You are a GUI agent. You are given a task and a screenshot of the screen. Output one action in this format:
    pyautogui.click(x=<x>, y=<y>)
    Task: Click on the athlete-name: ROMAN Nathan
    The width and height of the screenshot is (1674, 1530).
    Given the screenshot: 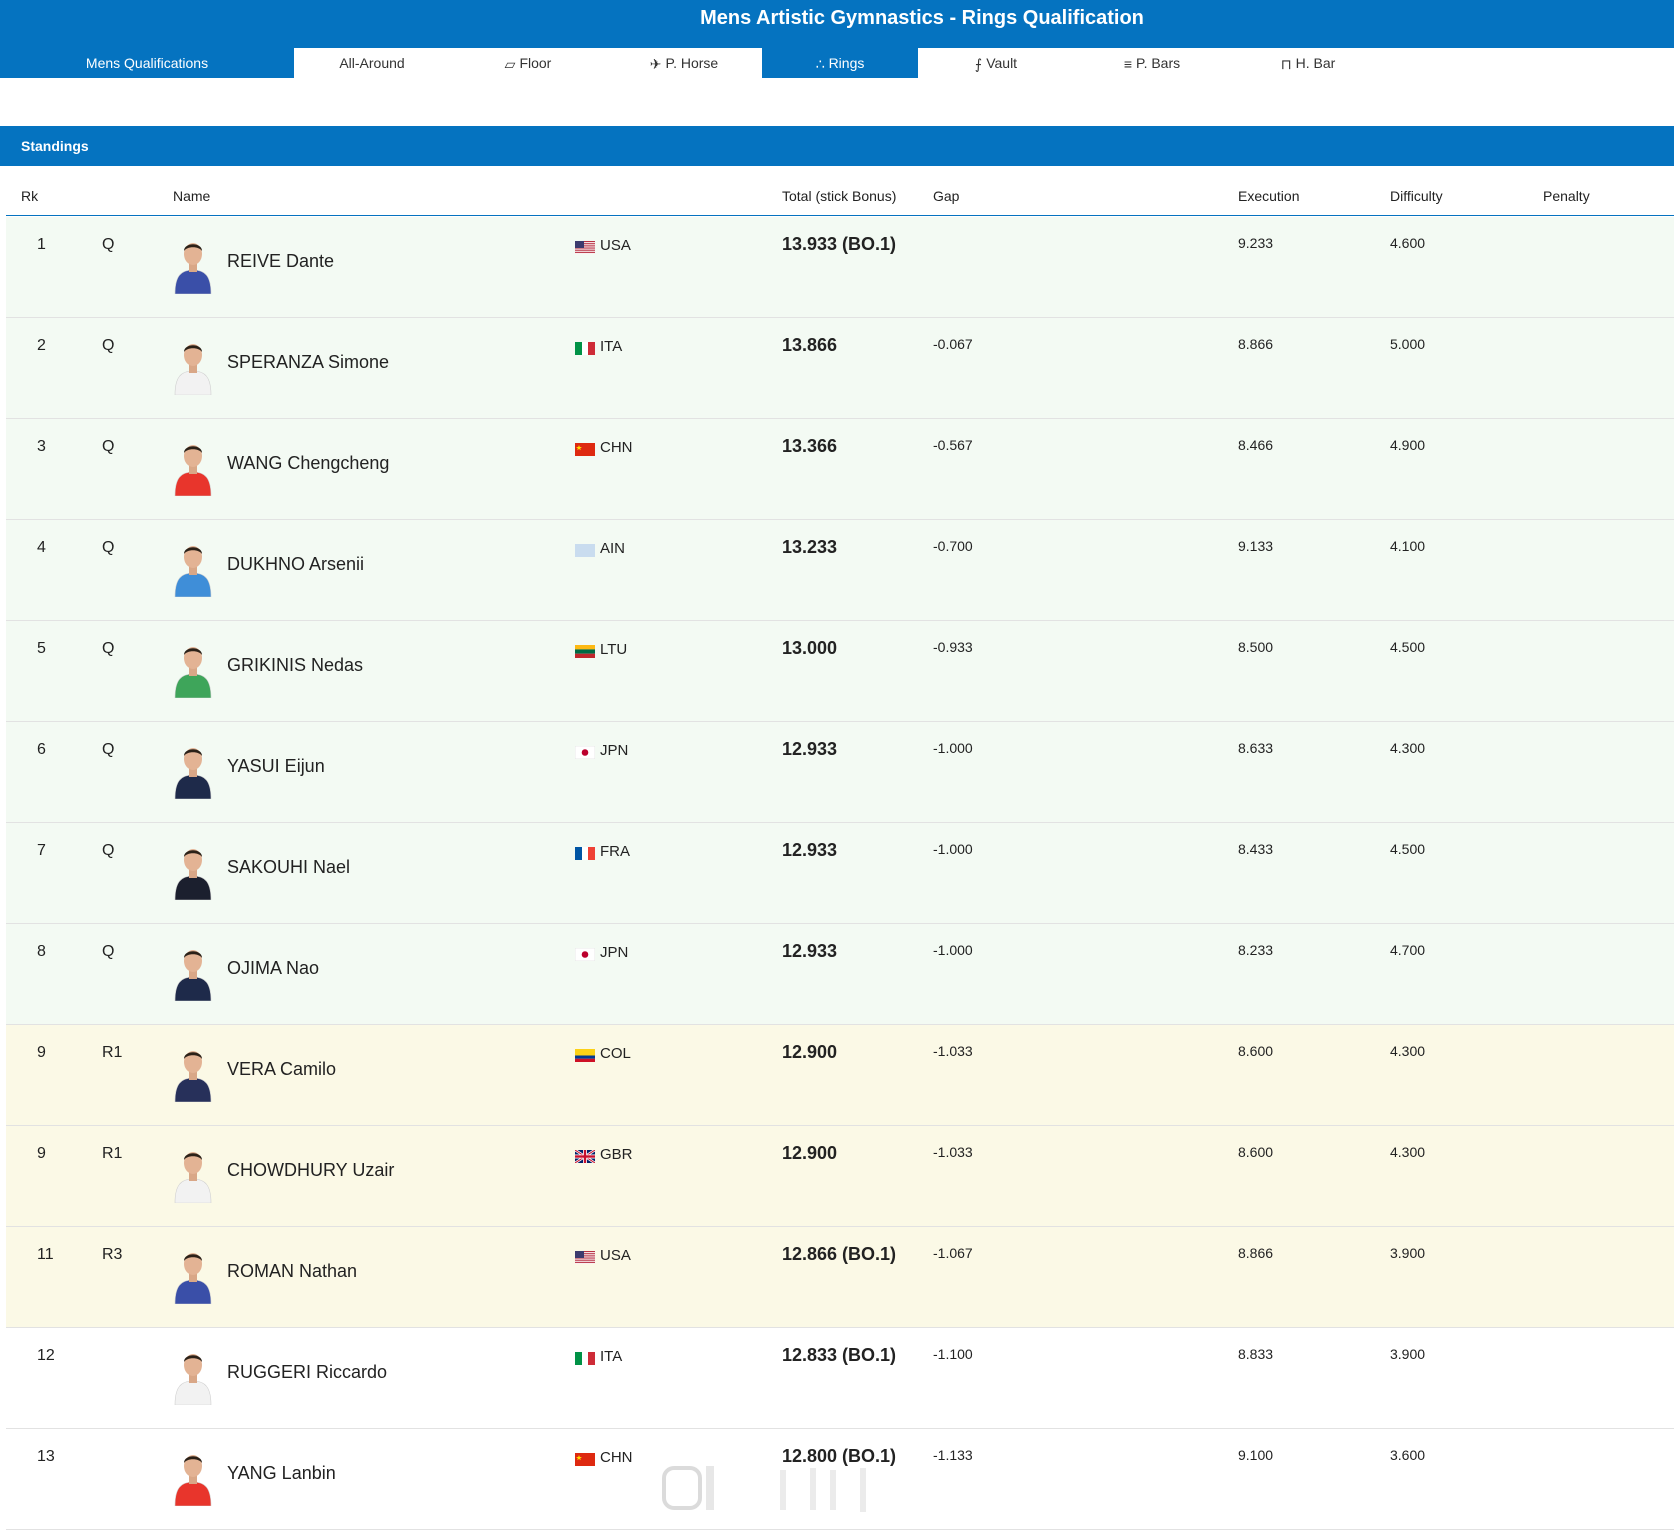 What is the action you would take?
    pyautogui.click(x=292, y=1271)
    